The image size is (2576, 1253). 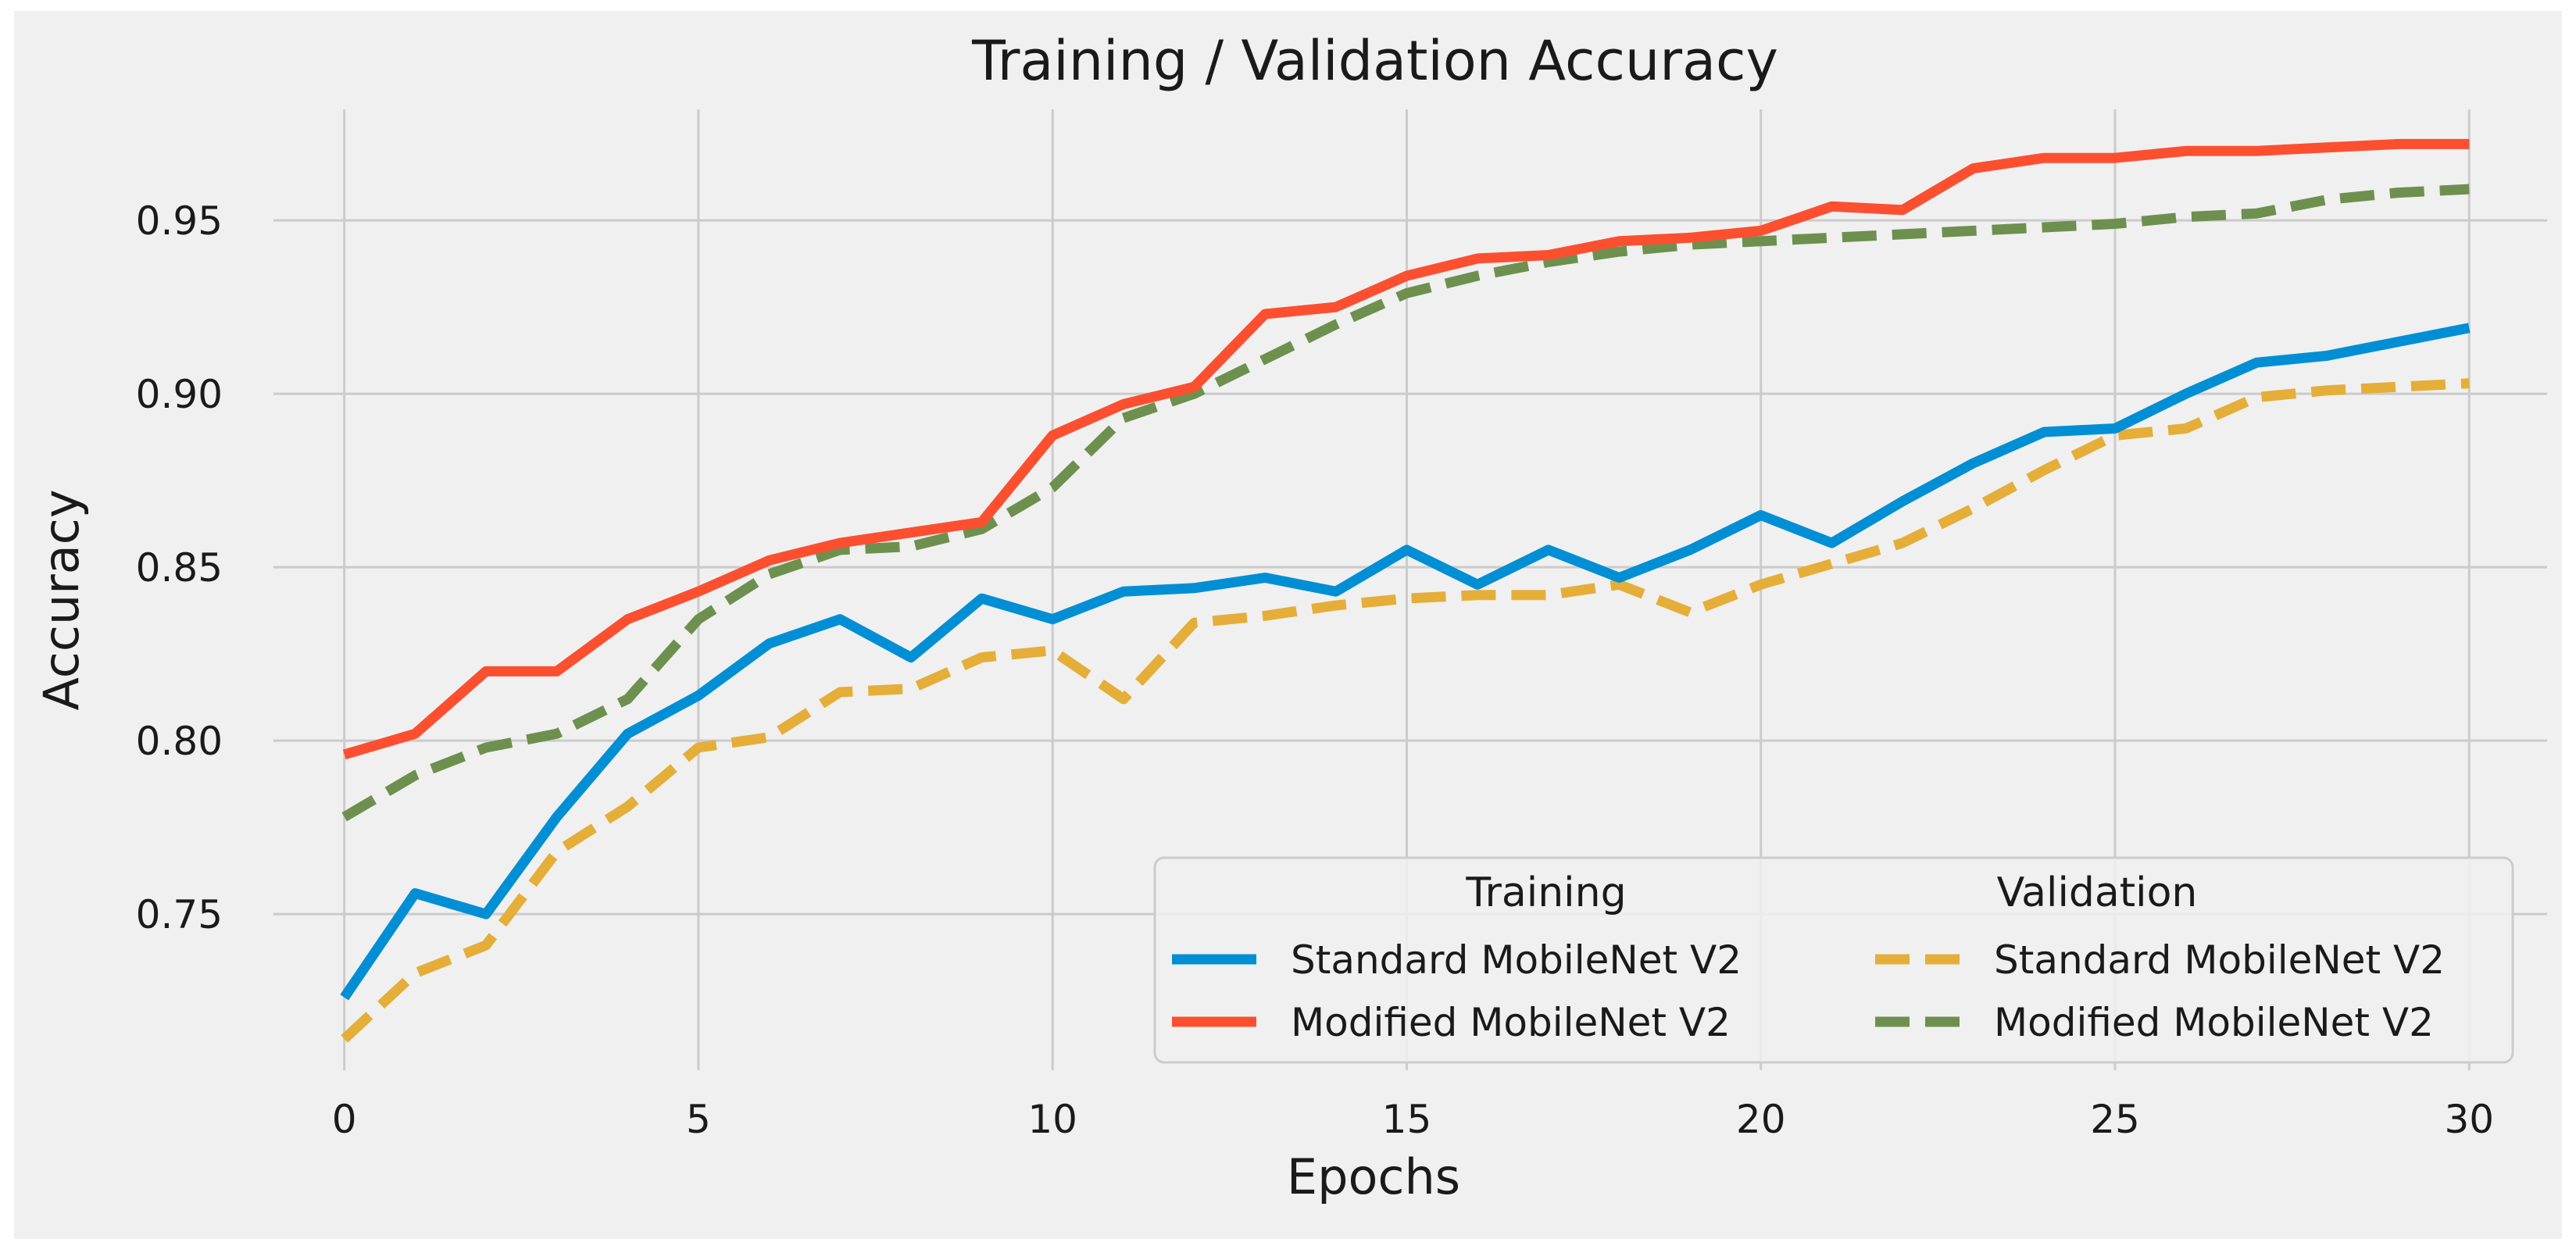 I want to click on x-axis-label: Epochs, so click(x=1374, y=1176).